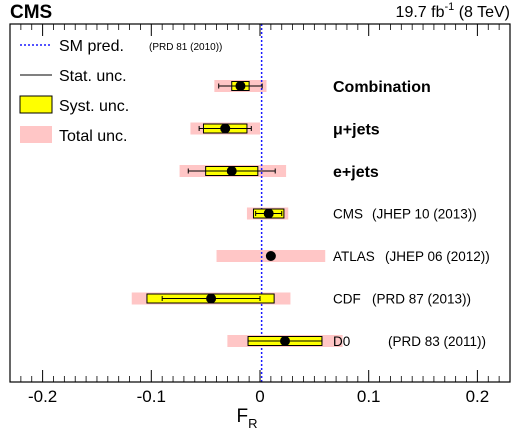  What do you see at coordinates (93, 136) in the screenshot?
I see `legend-total-label: Total unc.` at bounding box center [93, 136].